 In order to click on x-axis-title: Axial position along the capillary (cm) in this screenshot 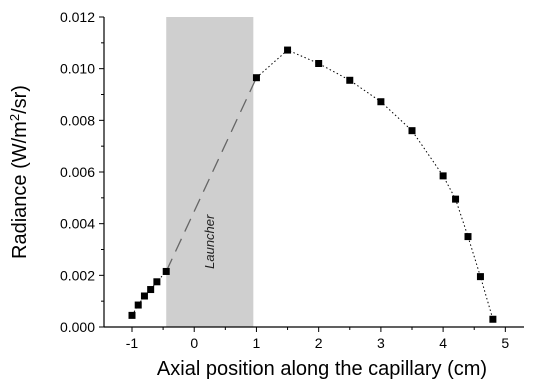, I will do `click(322, 369)`.